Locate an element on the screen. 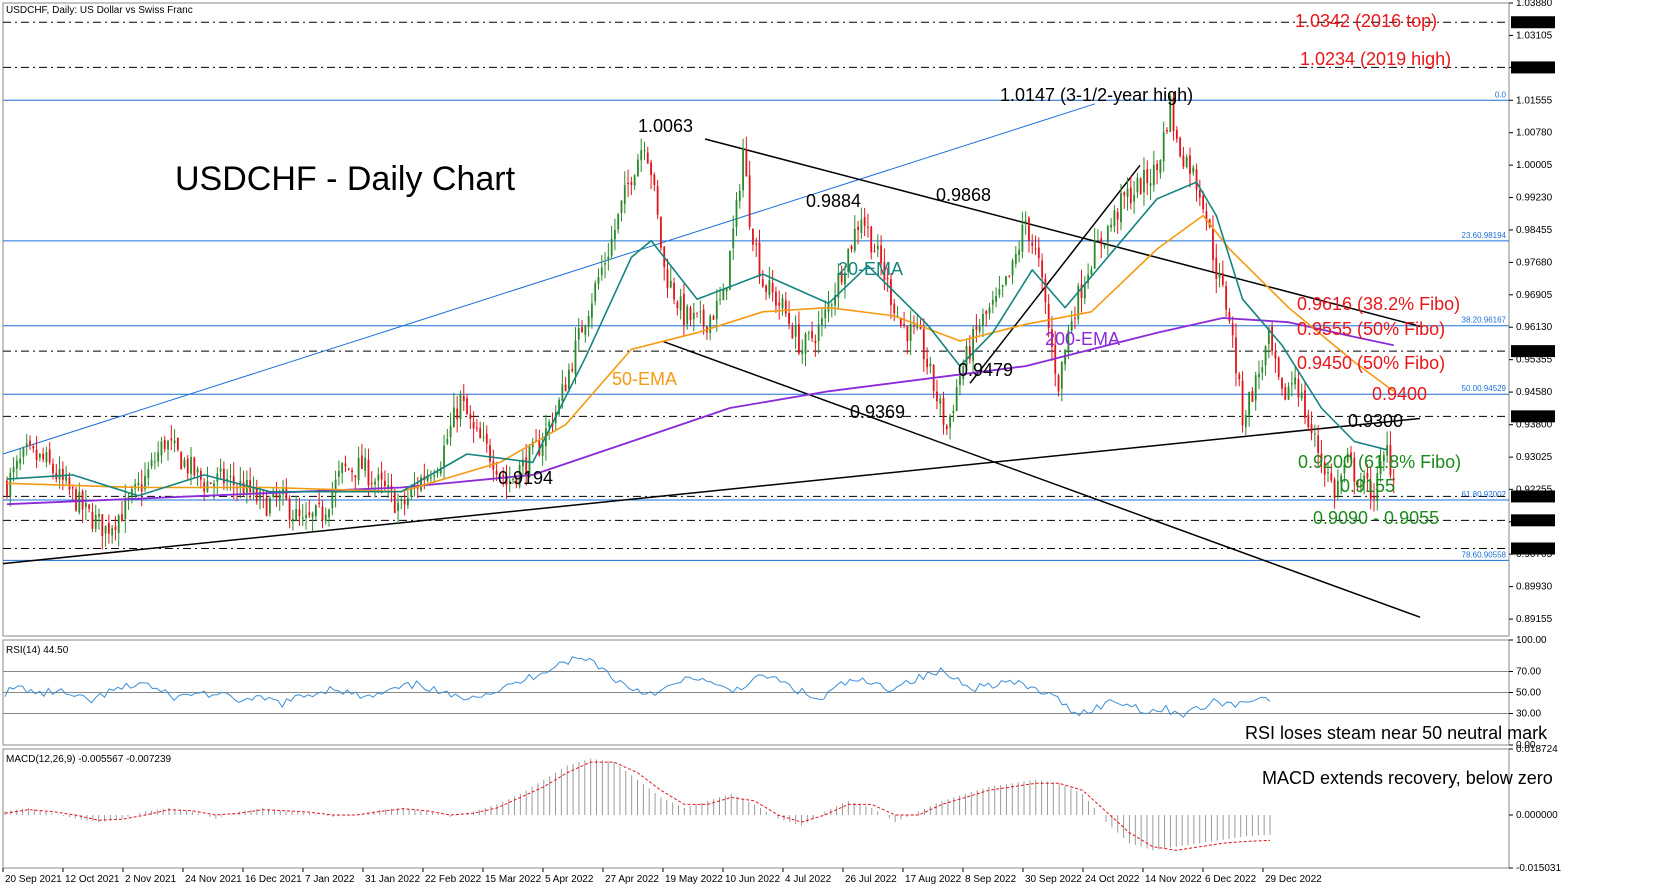 The width and height of the screenshot is (1679, 888). price-axis-label: 0.94580 is located at coordinates (1534, 392).